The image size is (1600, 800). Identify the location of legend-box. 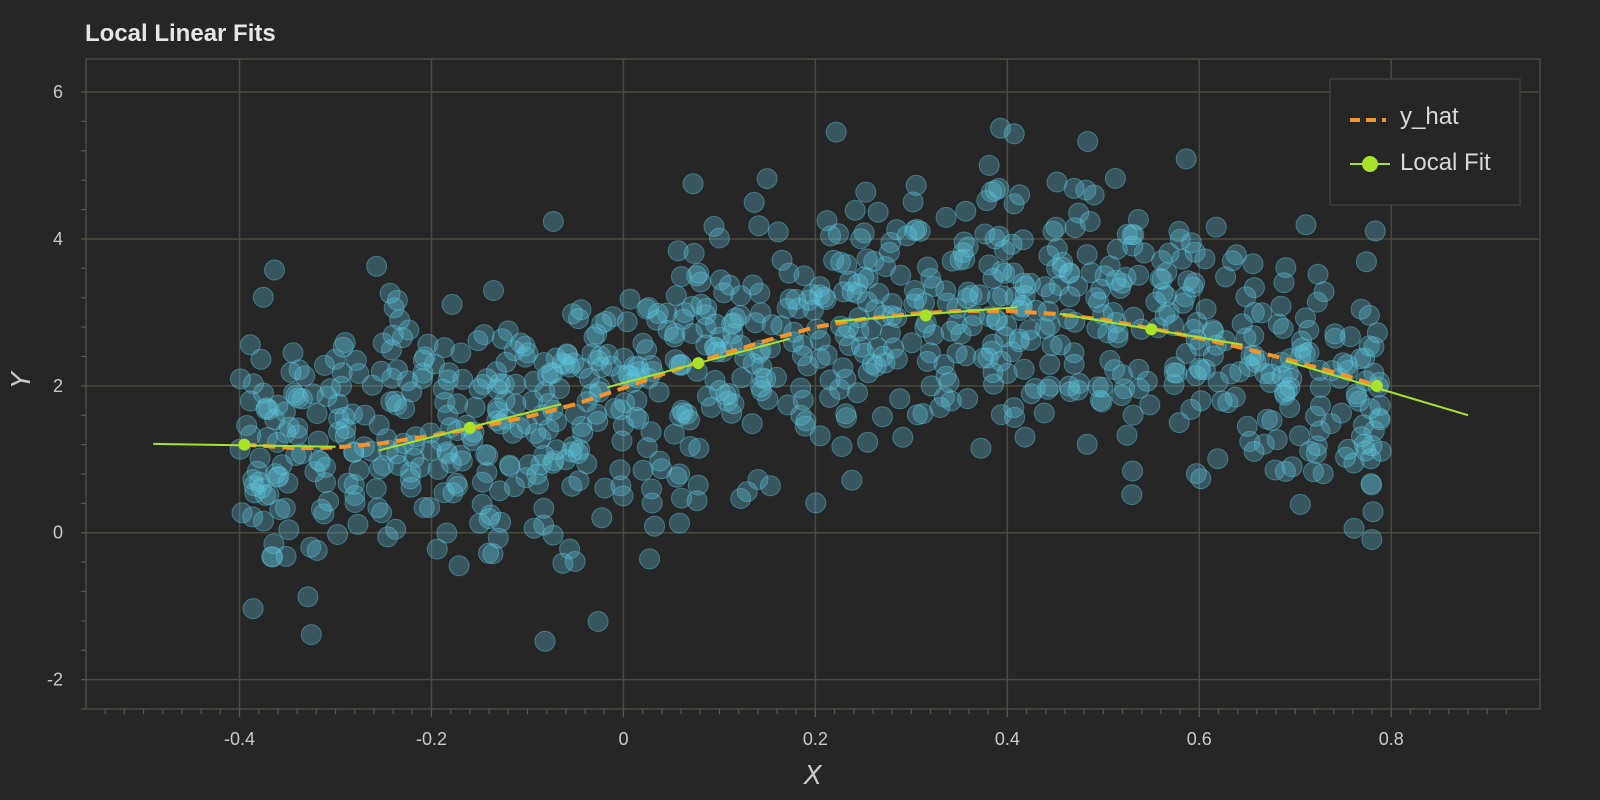
(1425, 142).